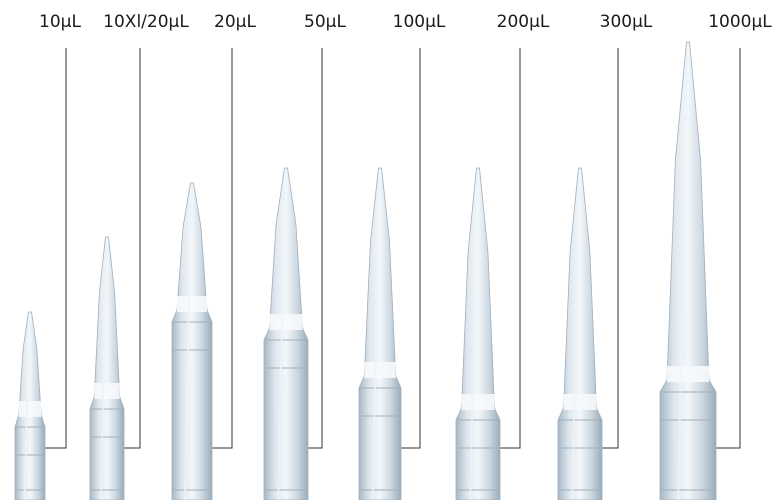  What do you see at coordinates (60, 22) in the screenshot?
I see `tip-label-10ul: 10µL` at bounding box center [60, 22].